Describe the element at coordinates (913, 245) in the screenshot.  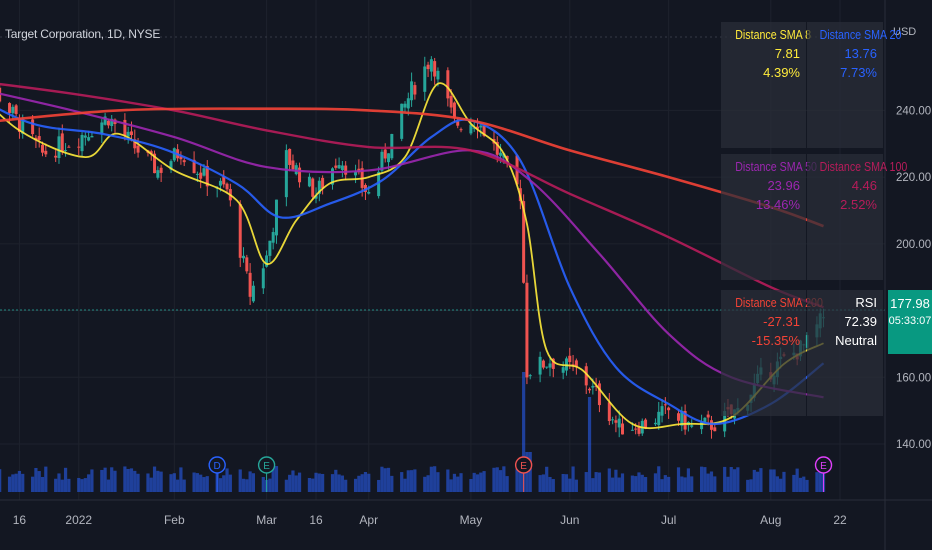
I see `y-tick-label: 200.00` at that location.